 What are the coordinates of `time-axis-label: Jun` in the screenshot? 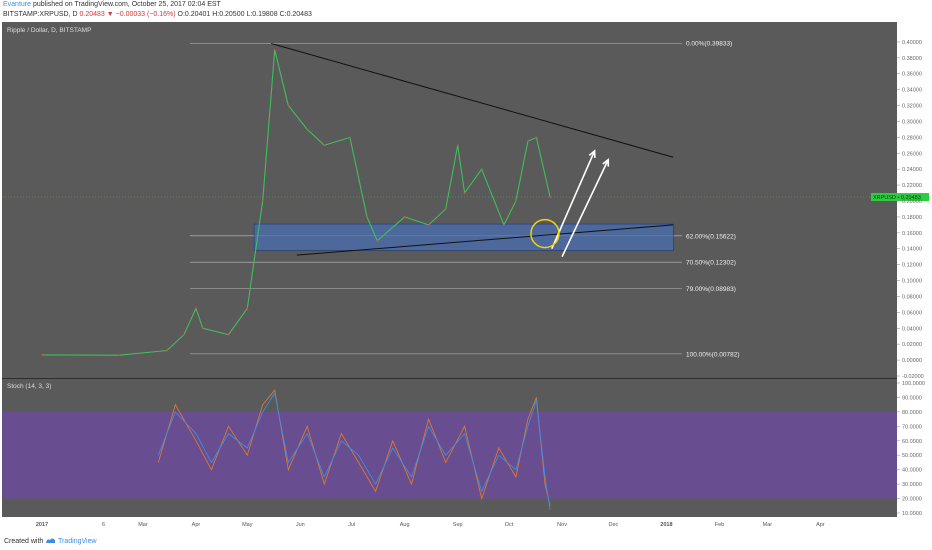 It's located at (300, 525).